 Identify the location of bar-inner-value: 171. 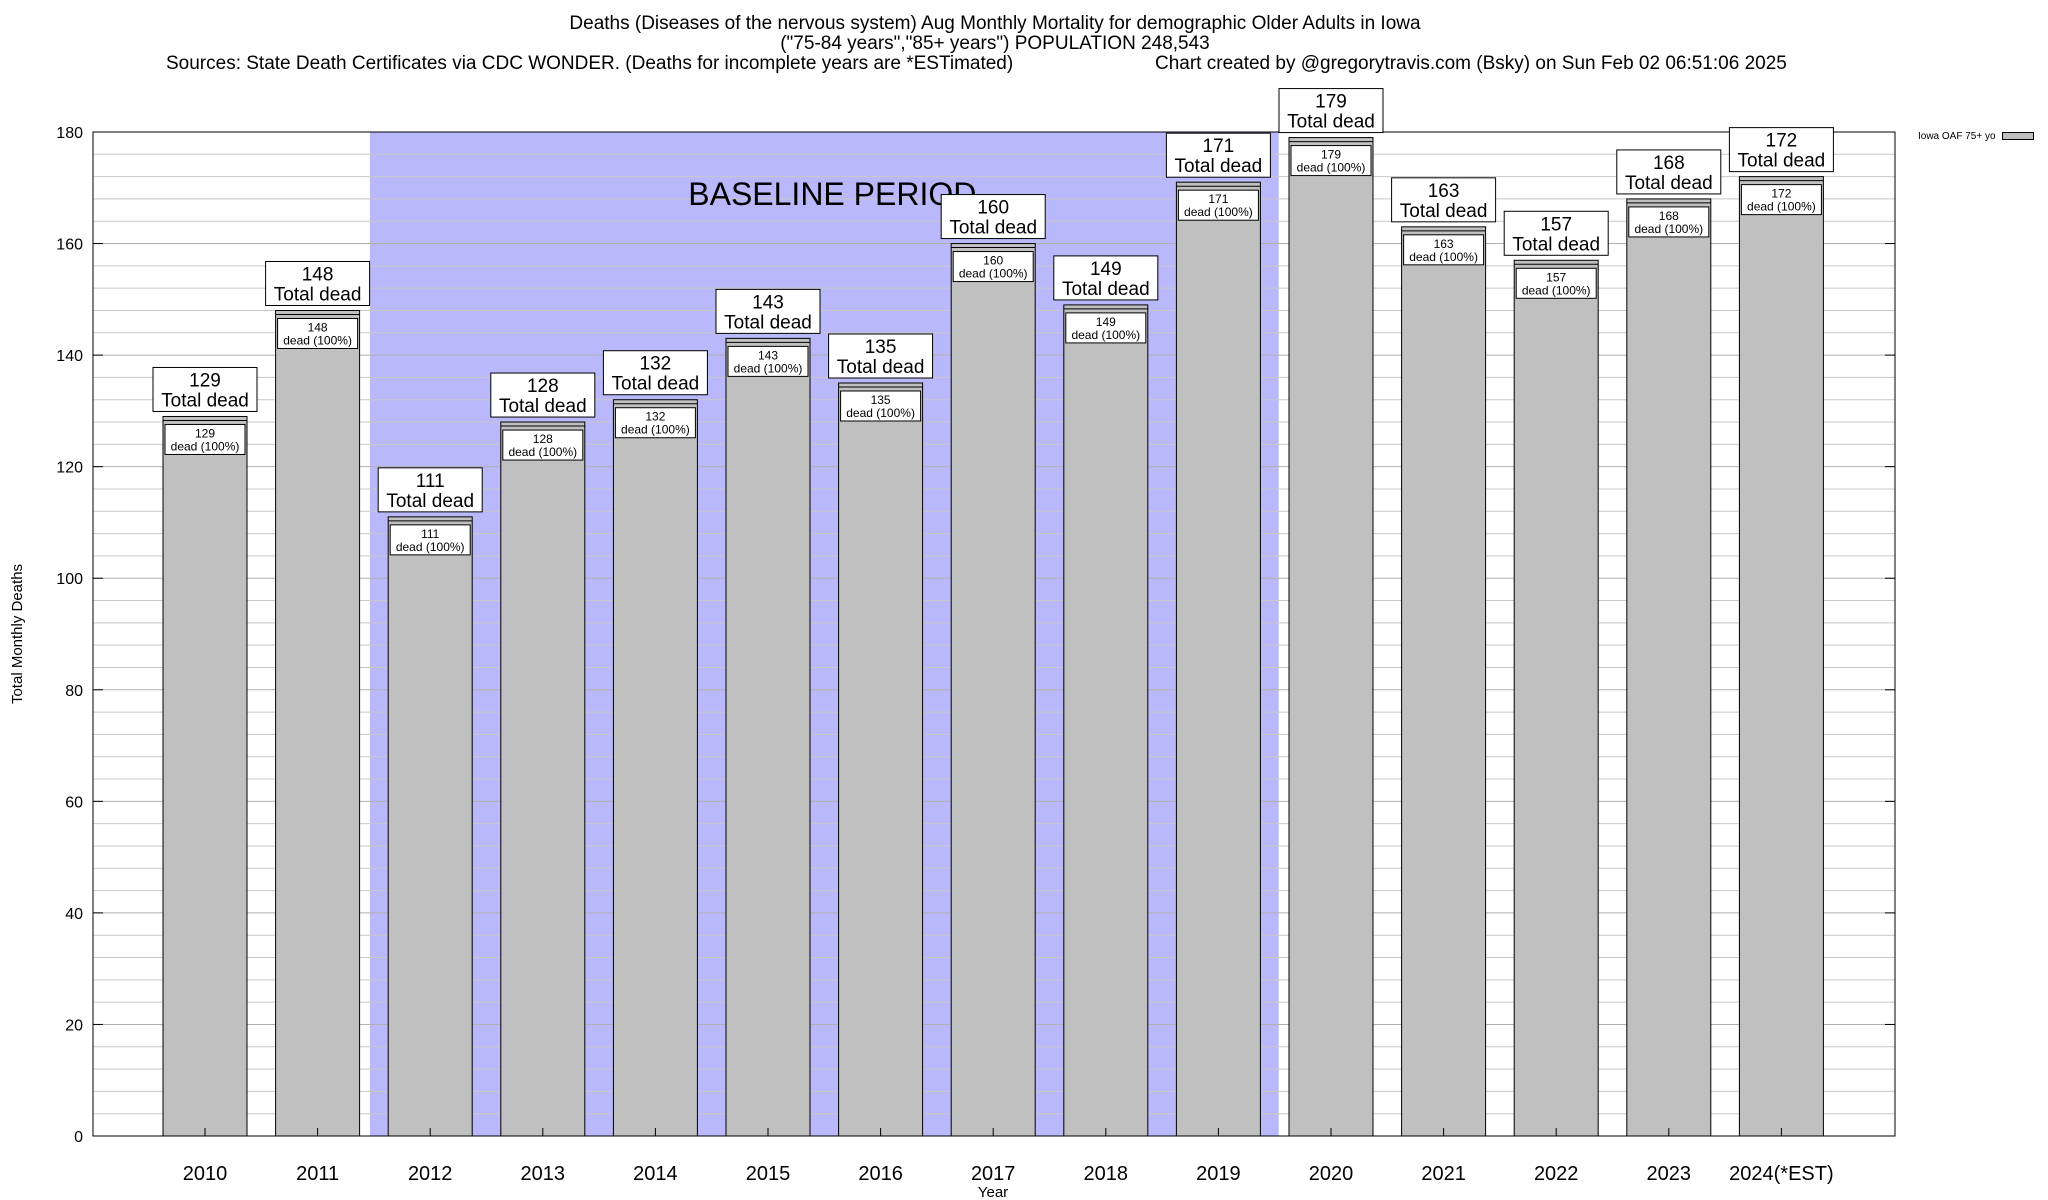
(1218, 199).